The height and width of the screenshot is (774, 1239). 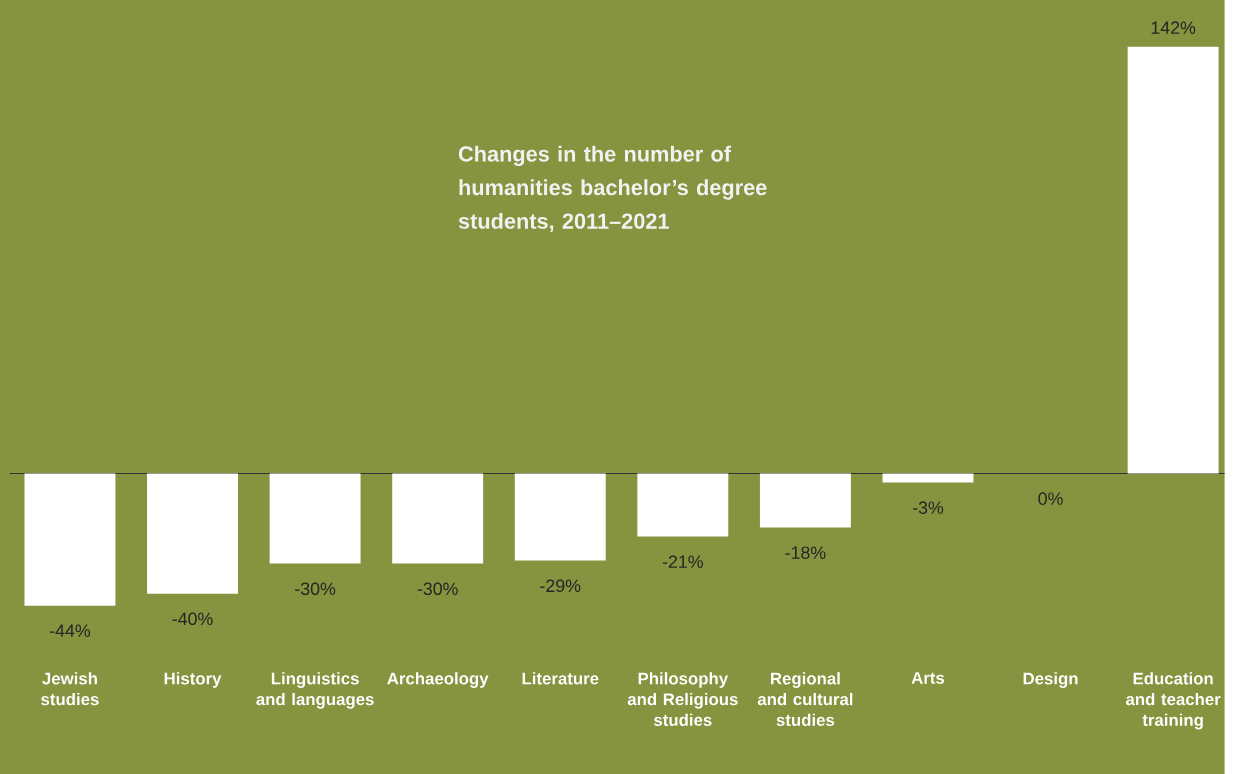 I want to click on x-tick-label: History, so click(x=193, y=680).